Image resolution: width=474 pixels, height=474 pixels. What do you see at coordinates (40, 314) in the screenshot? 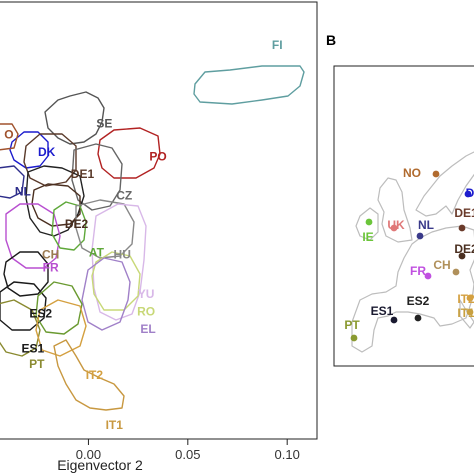
I see `region-label-ES2: ES2` at bounding box center [40, 314].